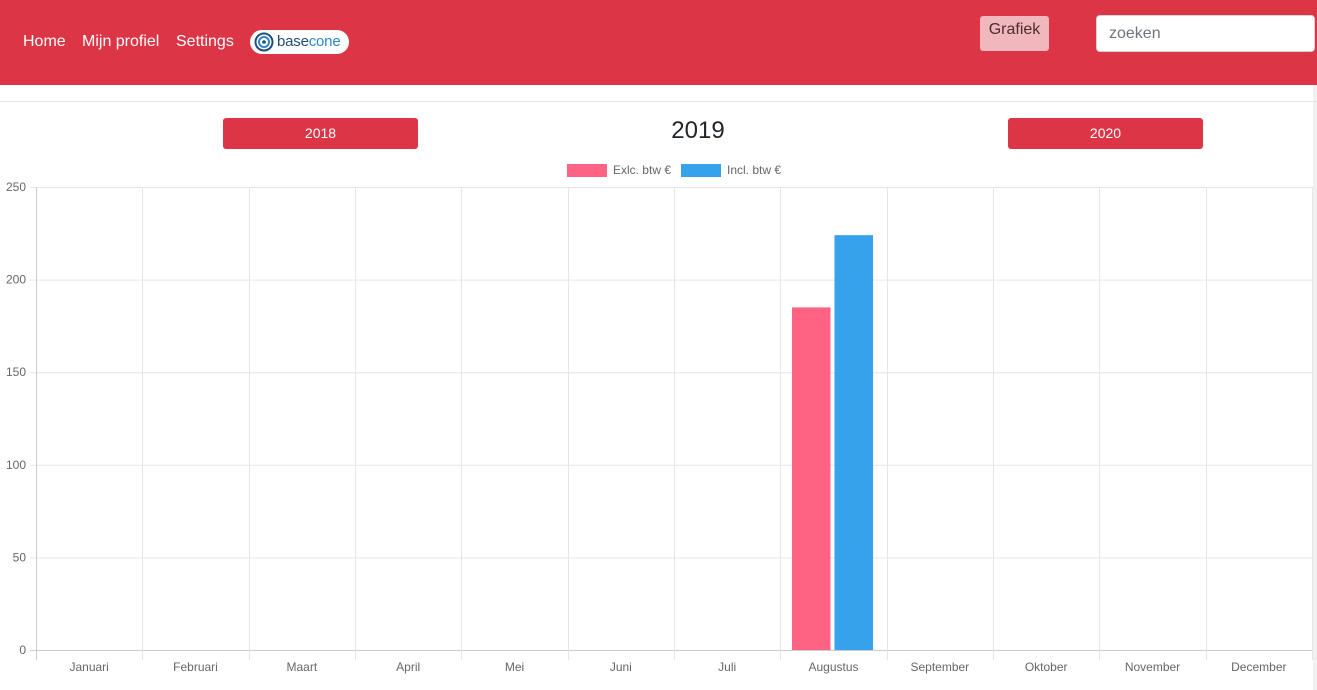  Describe the element at coordinates (1152, 667) in the screenshot. I see `x-tick-label: November` at that location.